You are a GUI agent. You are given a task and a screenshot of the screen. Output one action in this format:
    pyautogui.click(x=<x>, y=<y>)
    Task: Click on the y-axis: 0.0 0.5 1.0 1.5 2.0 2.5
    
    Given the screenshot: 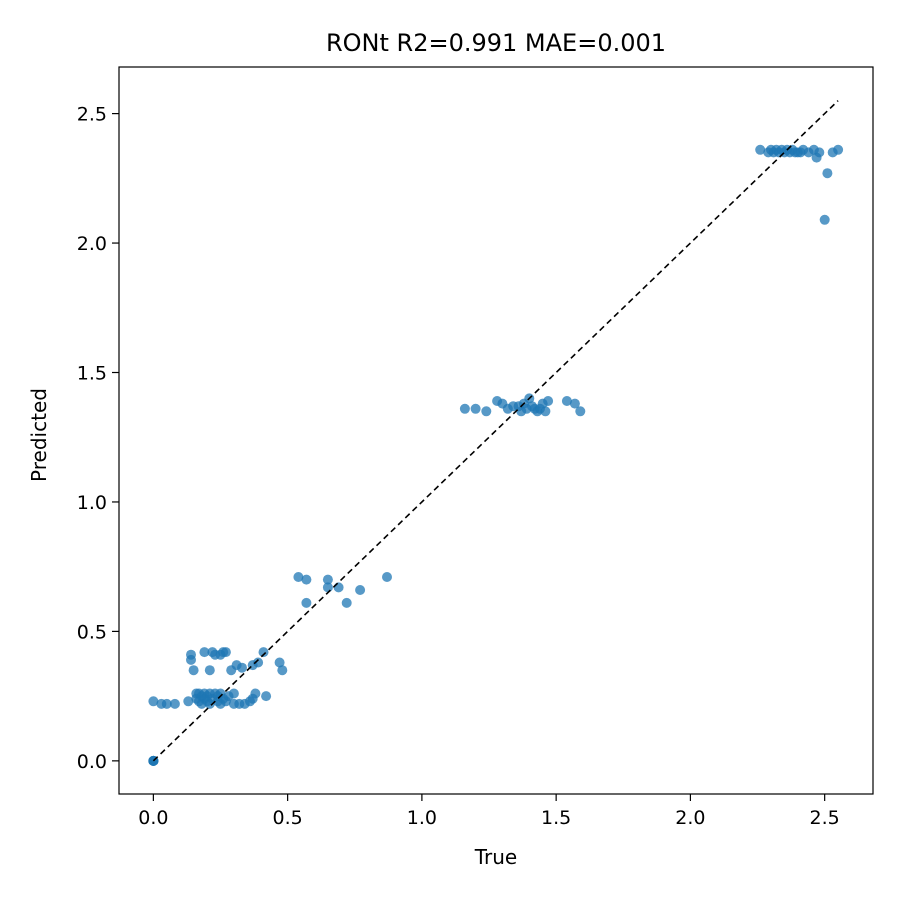 What is the action you would take?
    pyautogui.click(x=98, y=438)
    